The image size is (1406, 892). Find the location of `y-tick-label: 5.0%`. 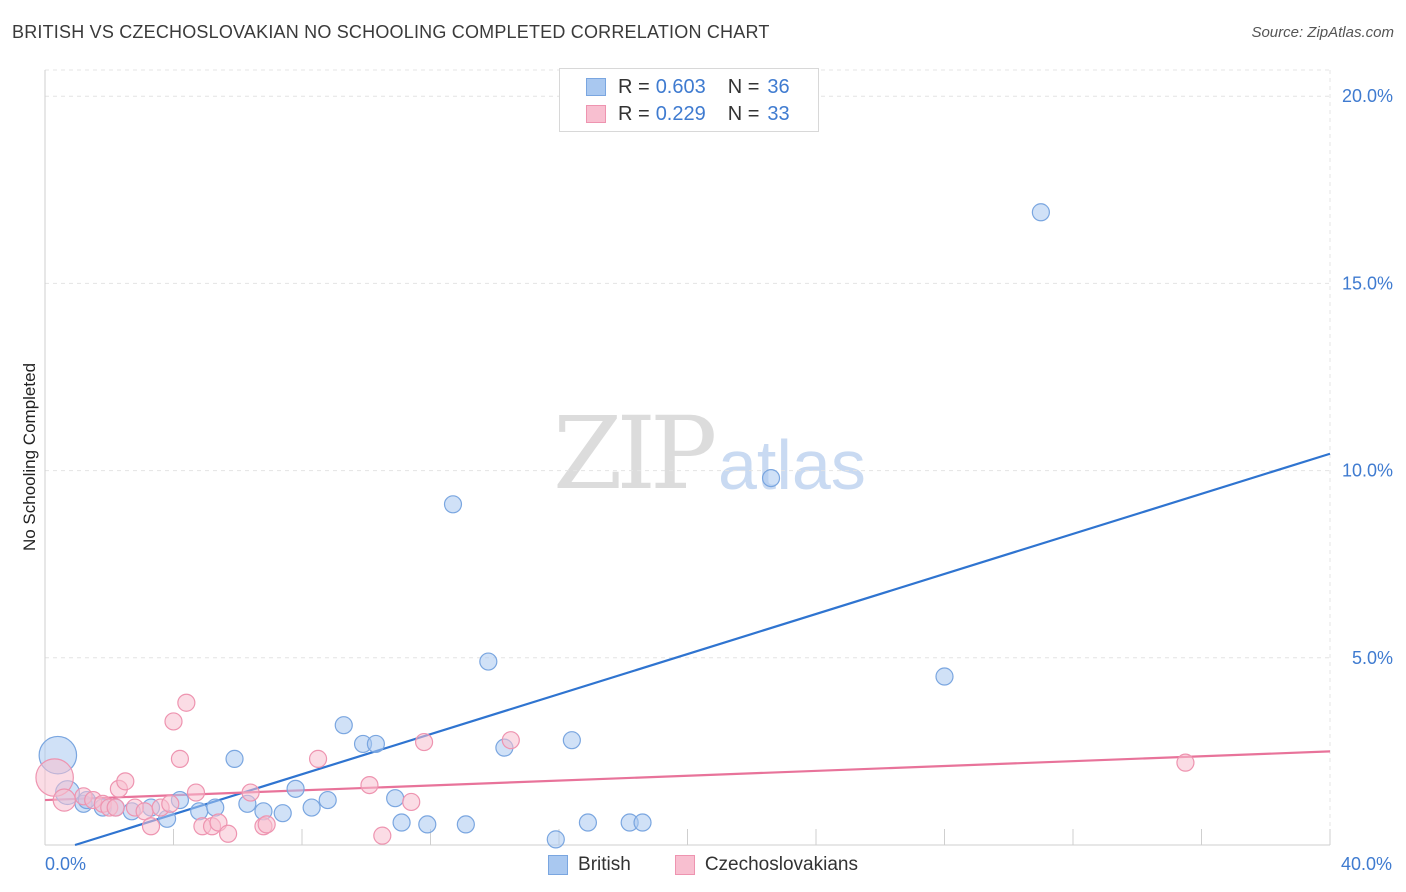

y-tick-label: 5.0% is located at coordinates (1372, 658).